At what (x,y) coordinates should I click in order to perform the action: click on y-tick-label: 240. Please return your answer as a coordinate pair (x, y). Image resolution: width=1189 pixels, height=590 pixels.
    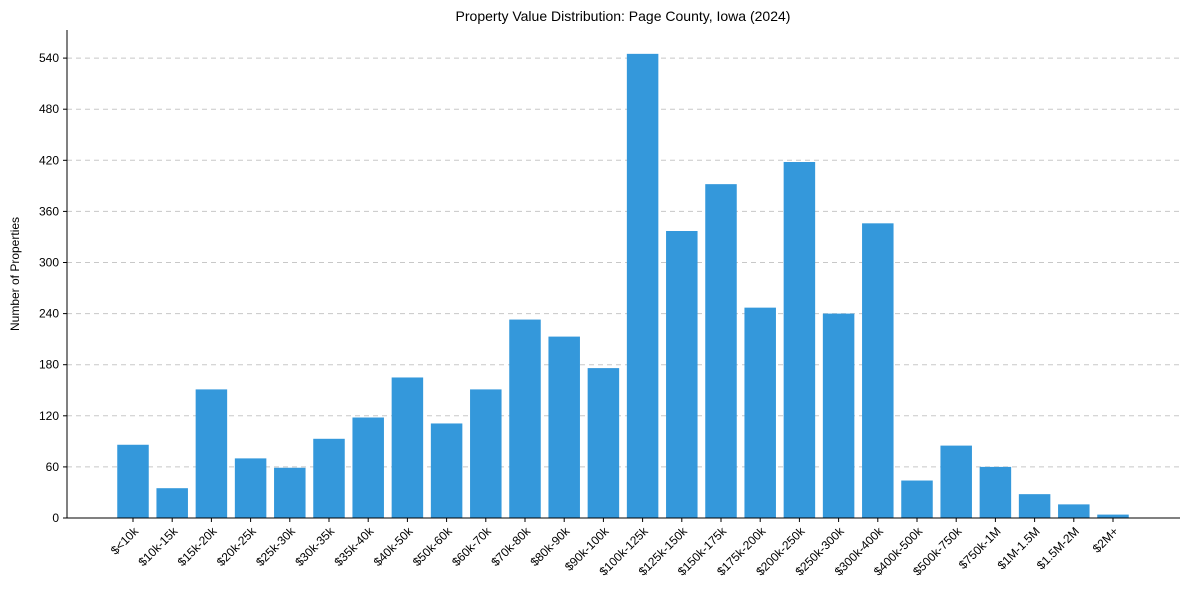
    Looking at the image, I should click on (49, 314).